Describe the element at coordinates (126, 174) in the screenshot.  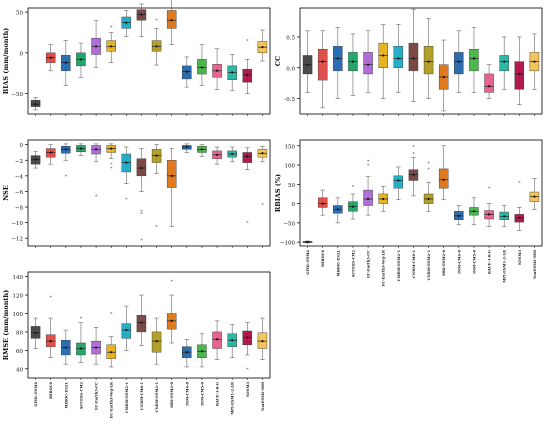
I see `box-cmrm-esm2-1: *` at that location.